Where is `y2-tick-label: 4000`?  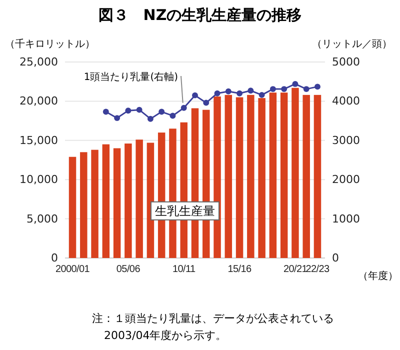 y2-tick-label: 4000 is located at coordinates (346, 101).